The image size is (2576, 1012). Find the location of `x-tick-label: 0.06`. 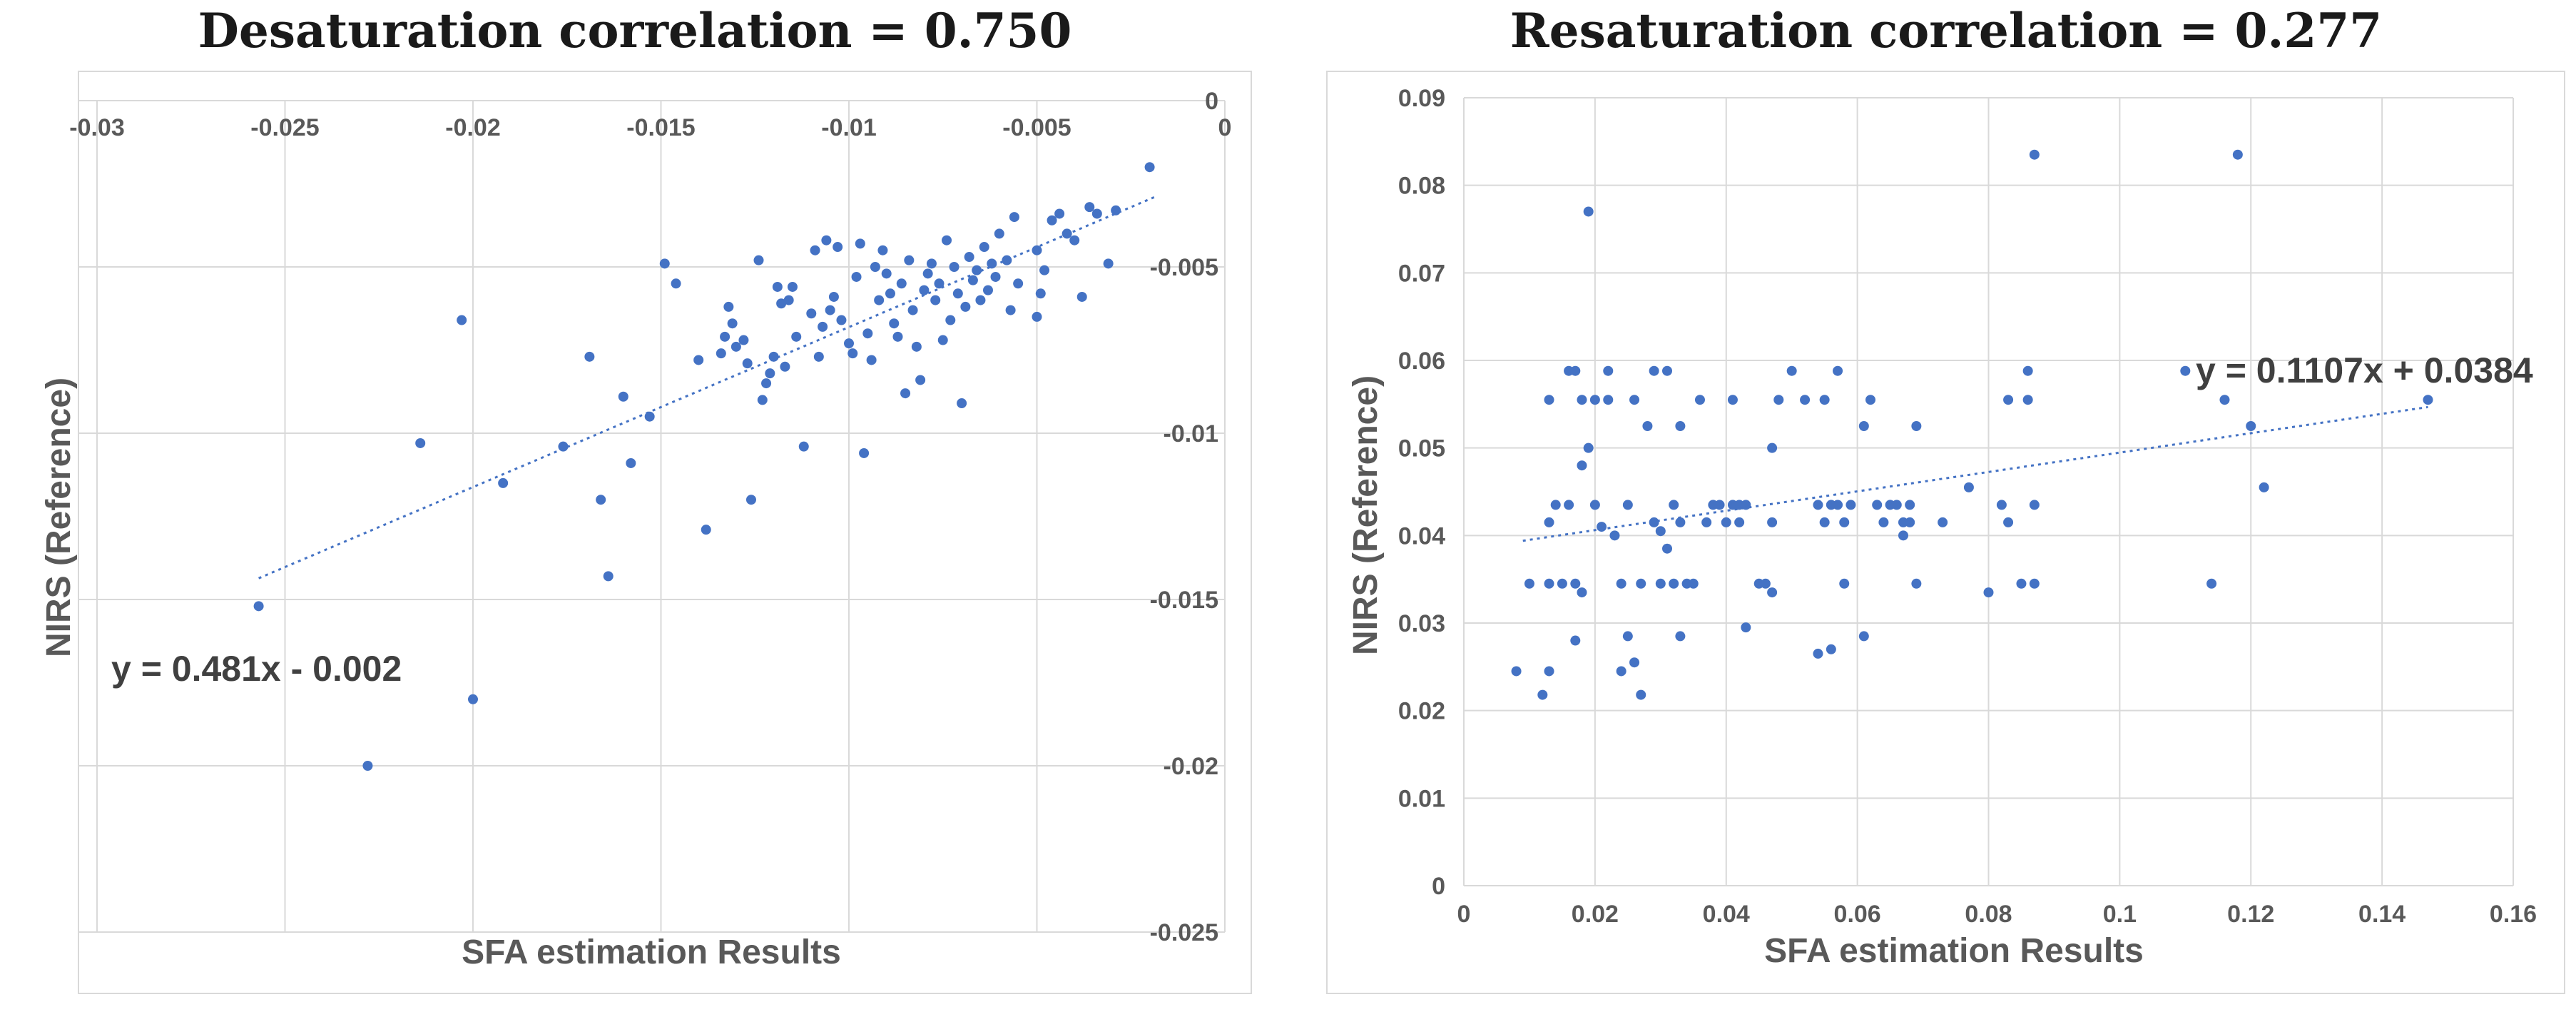

x-tick-label: 0.06 is located at coordinates (1857, 914).